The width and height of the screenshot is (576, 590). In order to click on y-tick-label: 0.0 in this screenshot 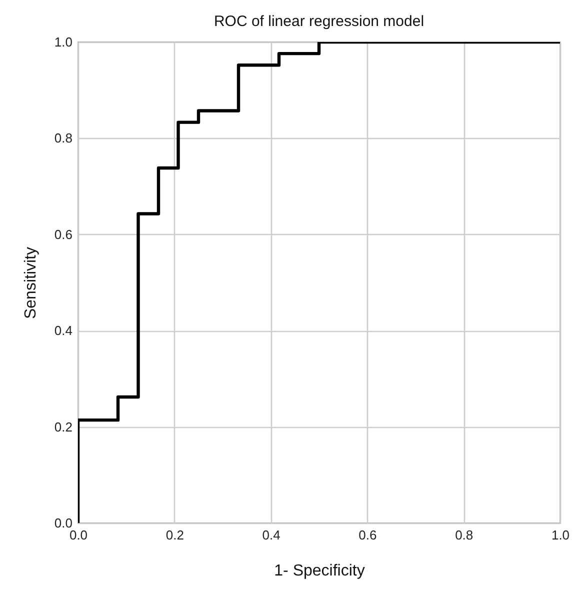, I will do `click(63, 523)`.